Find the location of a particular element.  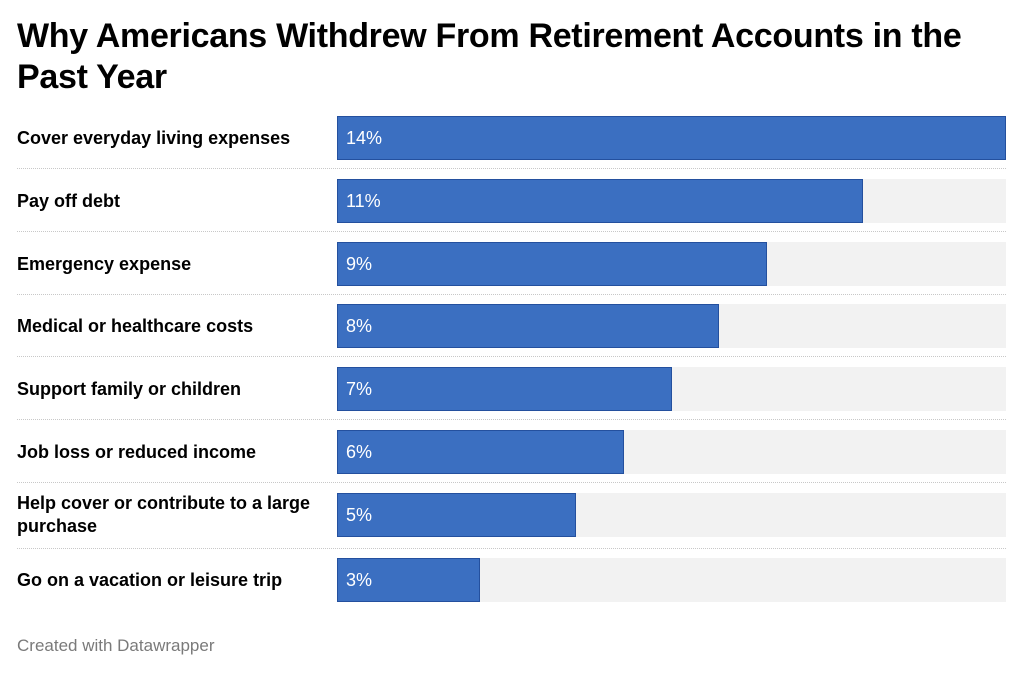

chart-row: Job loss or reduced income 6% is located at coordinates (511, 452).